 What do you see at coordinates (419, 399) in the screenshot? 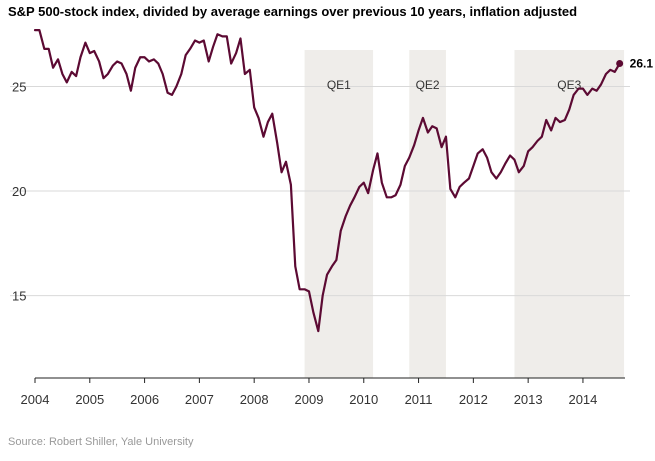
I see `xtick-label-2011: 2011` at bounding box center [419, 399].